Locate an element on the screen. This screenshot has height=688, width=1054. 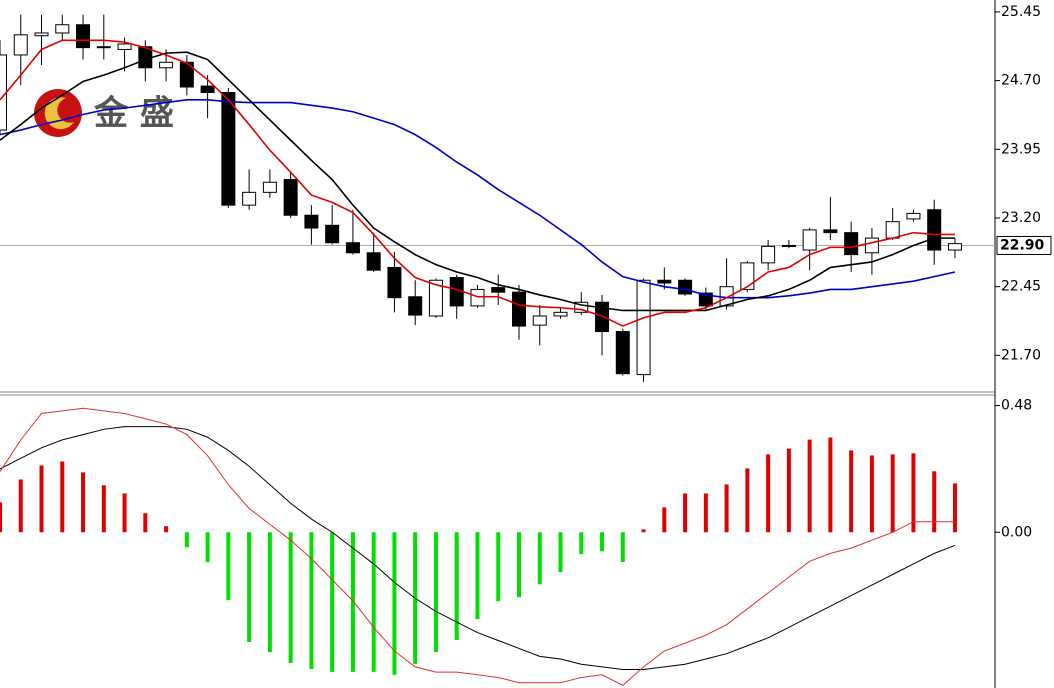
last-price-box is located at coordinates (1024, 245).